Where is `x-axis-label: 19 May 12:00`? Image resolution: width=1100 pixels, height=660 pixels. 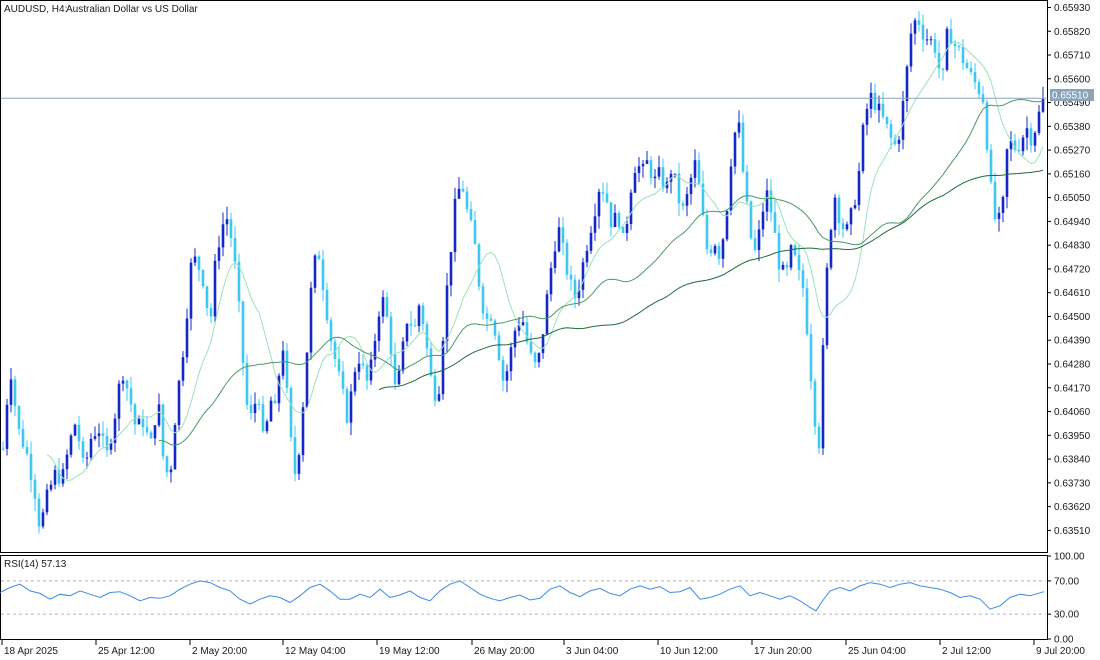 x-axis-label: 19 May 12:00 is located at coordinates (409, 651).